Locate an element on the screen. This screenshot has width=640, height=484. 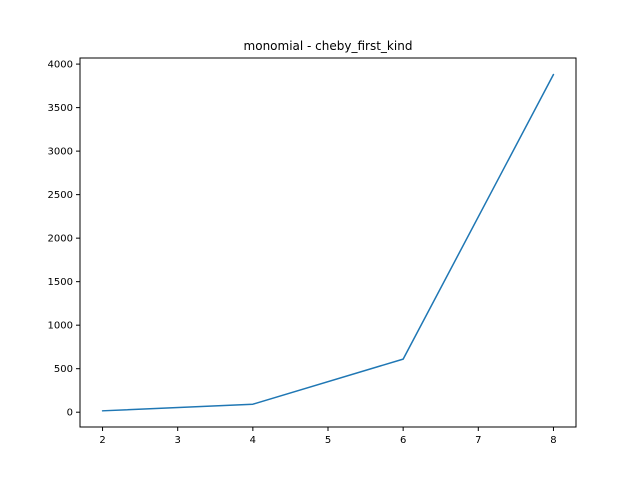
x-tick-label: 5 is located at coordinates (328, 440).